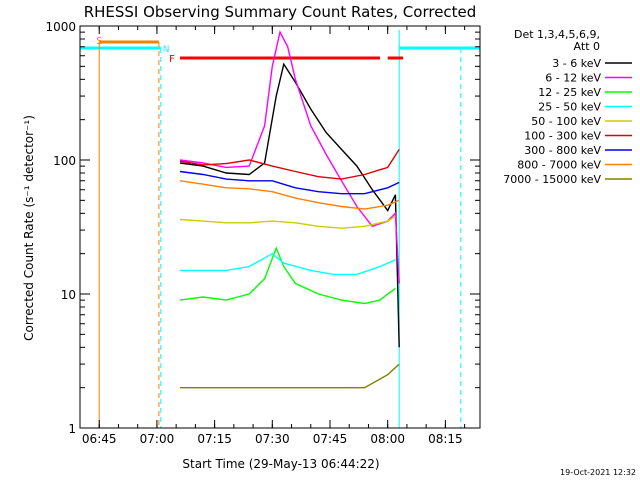 This screenshot has height=480, width=640. What do you see at coordinates (598, 472) in the screenshot?
I see `footer-date: 19-Oct-2021 12:32` at bounding box center [598, 472].